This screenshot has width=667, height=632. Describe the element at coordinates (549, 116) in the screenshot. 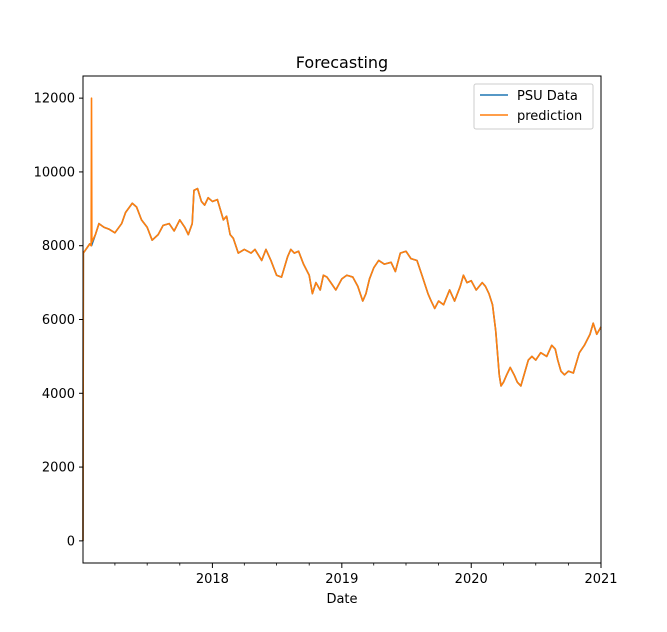

I see `legend-label-prediction: prediction` at that location.